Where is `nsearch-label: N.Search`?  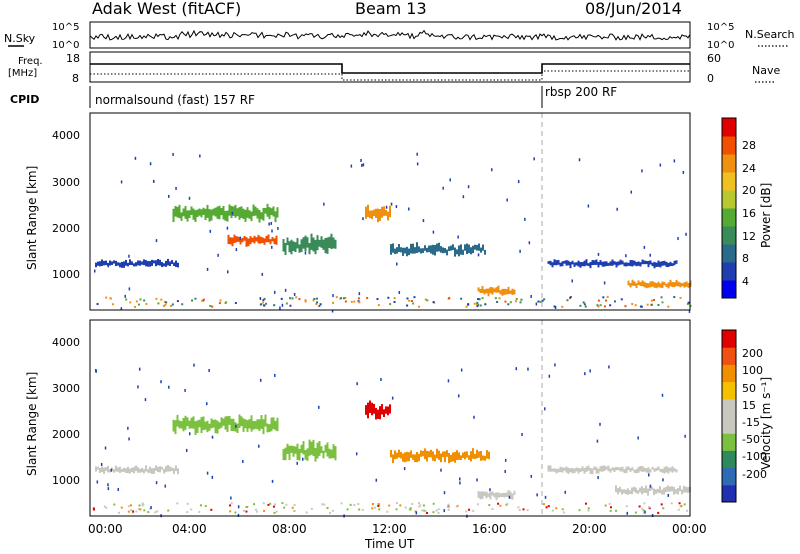 nsearch-label: N.Search is located at coordinates (770, 34).